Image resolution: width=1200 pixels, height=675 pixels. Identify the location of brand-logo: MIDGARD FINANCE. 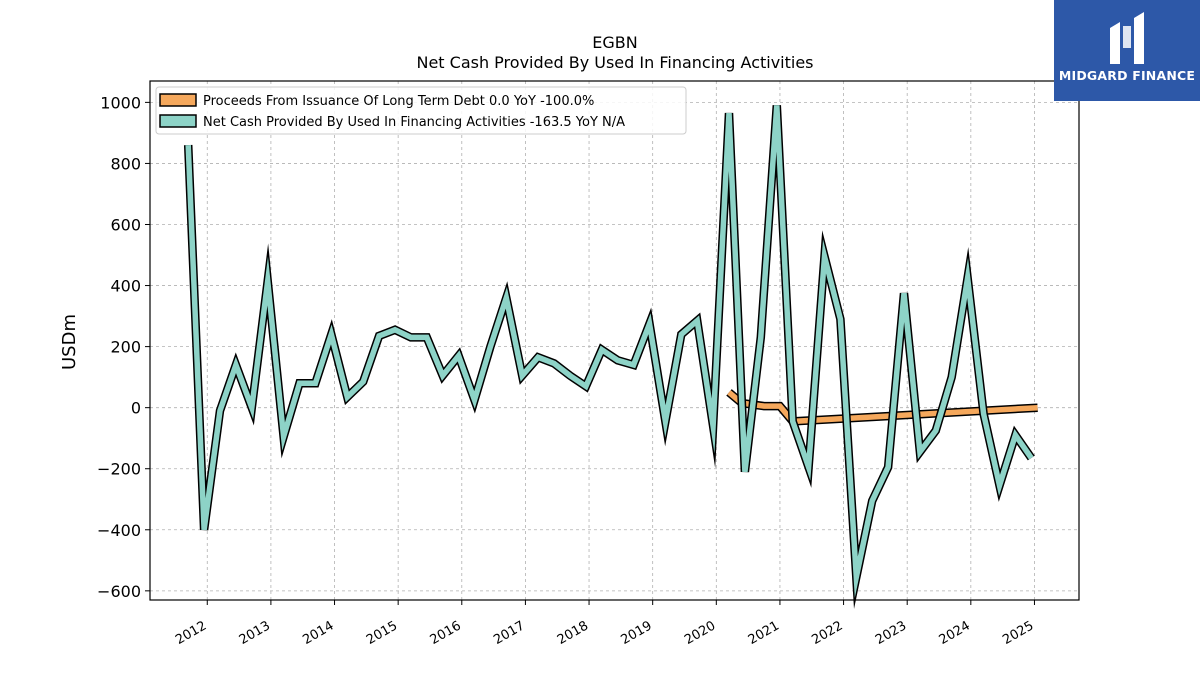
(1127, 50).